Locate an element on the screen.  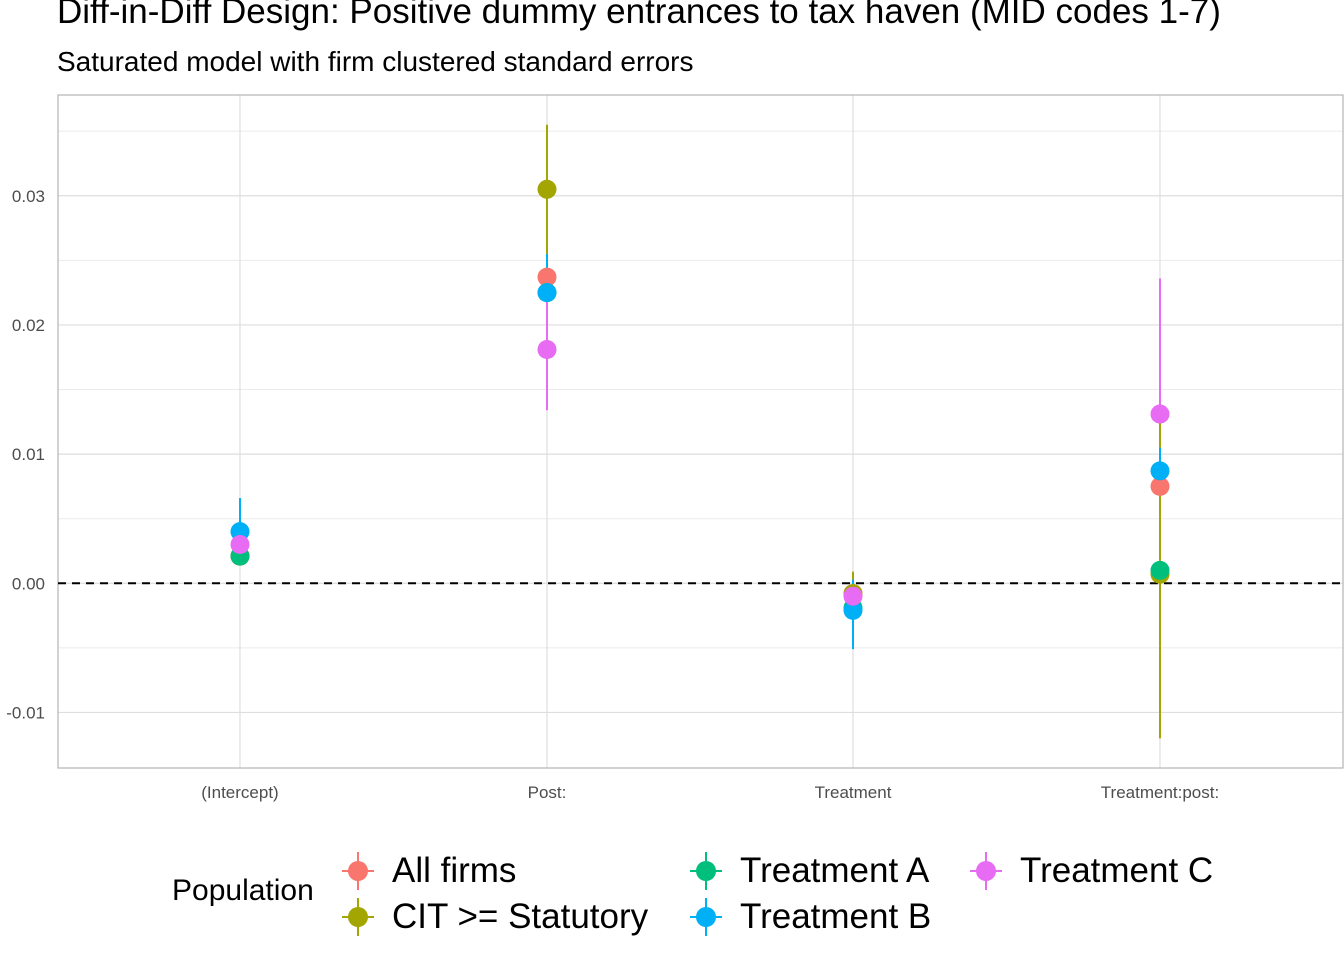
legend-label: Treatment A is located at coordinates (835, 870).